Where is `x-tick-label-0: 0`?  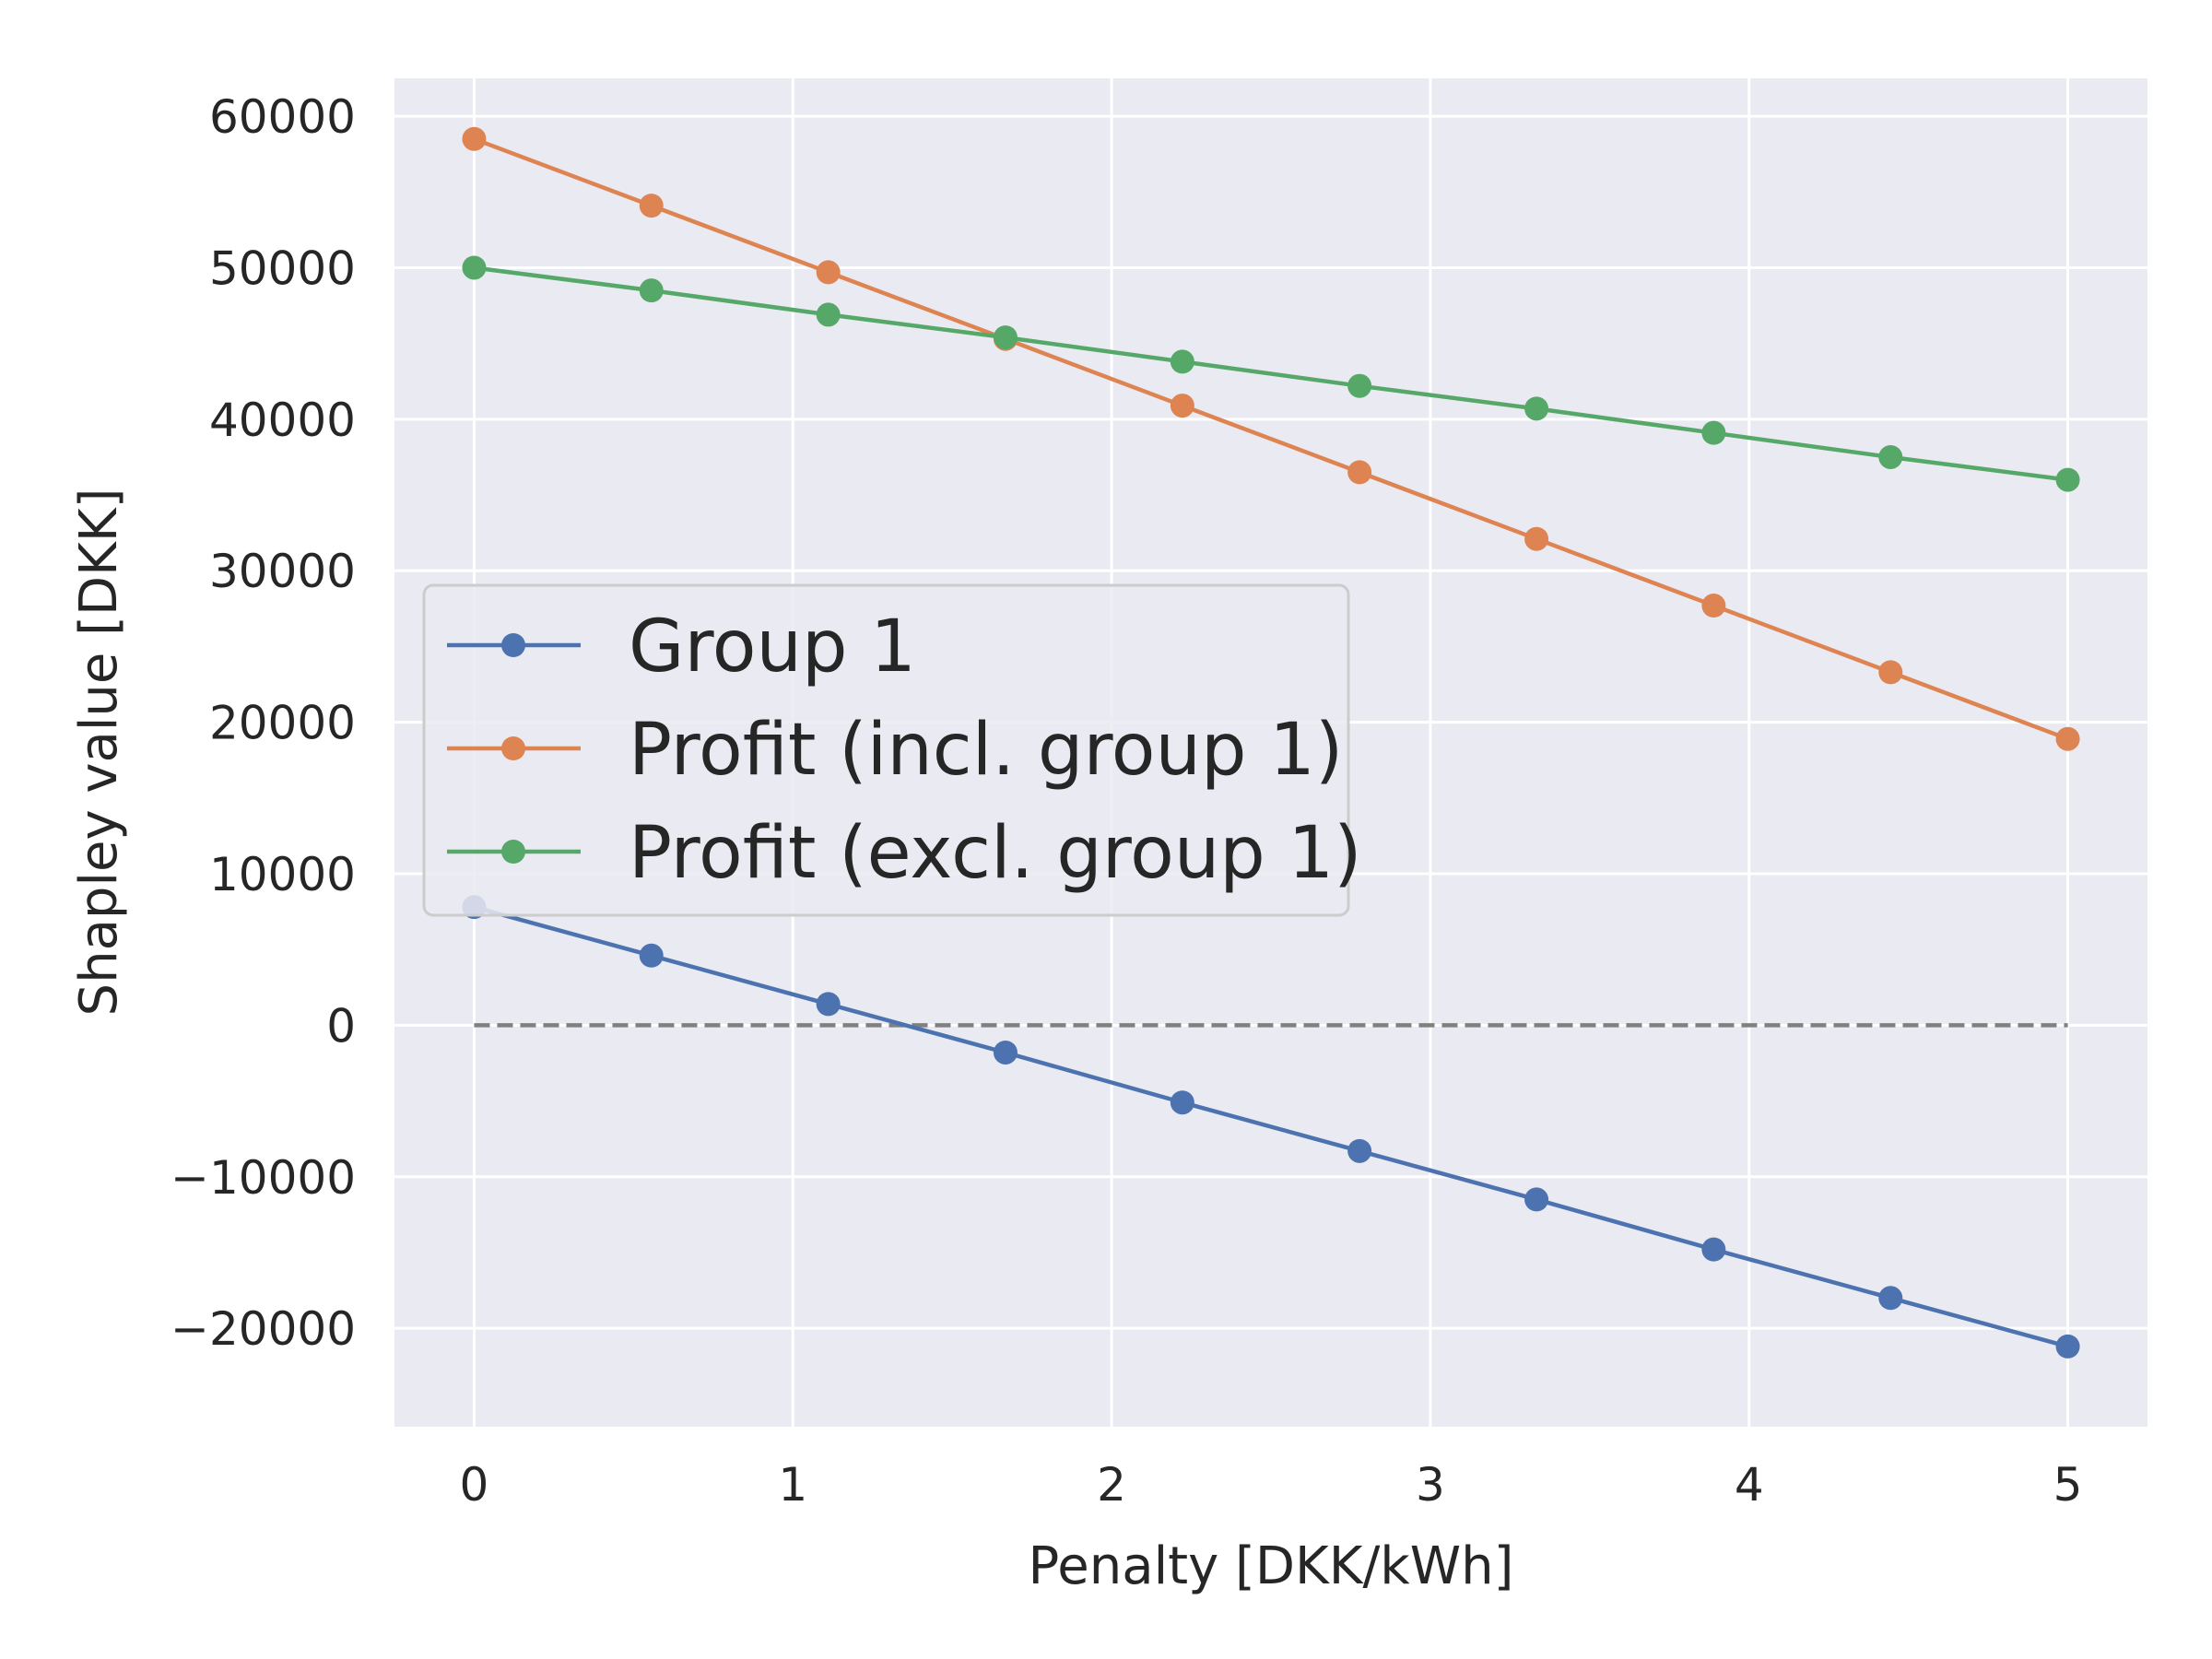
x-tick-label-0: 0 is located at coordinates (474, 1485).